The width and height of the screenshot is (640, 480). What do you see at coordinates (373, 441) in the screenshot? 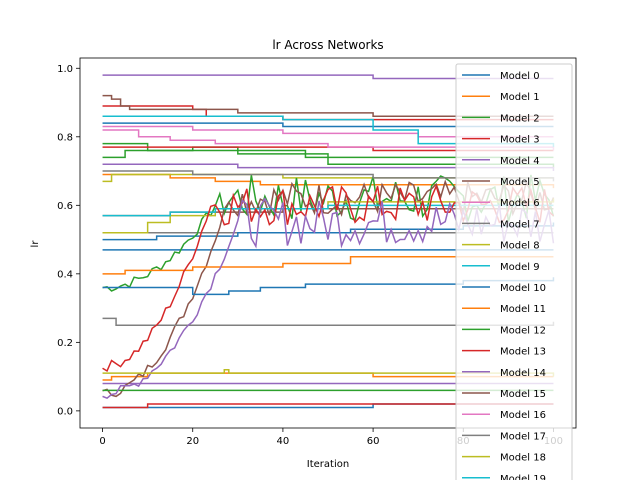
I see `x-tick-label: 60` at bounding box center [373, 441].